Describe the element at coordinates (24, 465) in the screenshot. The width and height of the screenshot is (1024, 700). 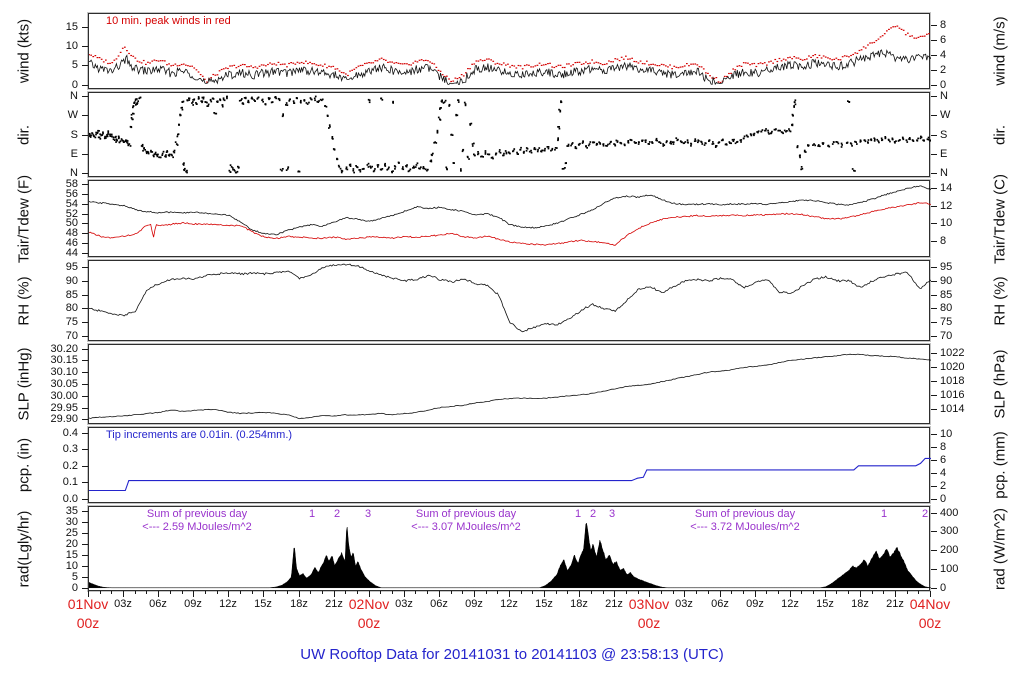
I see `y-axis-label-left-pcp: pcp. (in)` at that location.